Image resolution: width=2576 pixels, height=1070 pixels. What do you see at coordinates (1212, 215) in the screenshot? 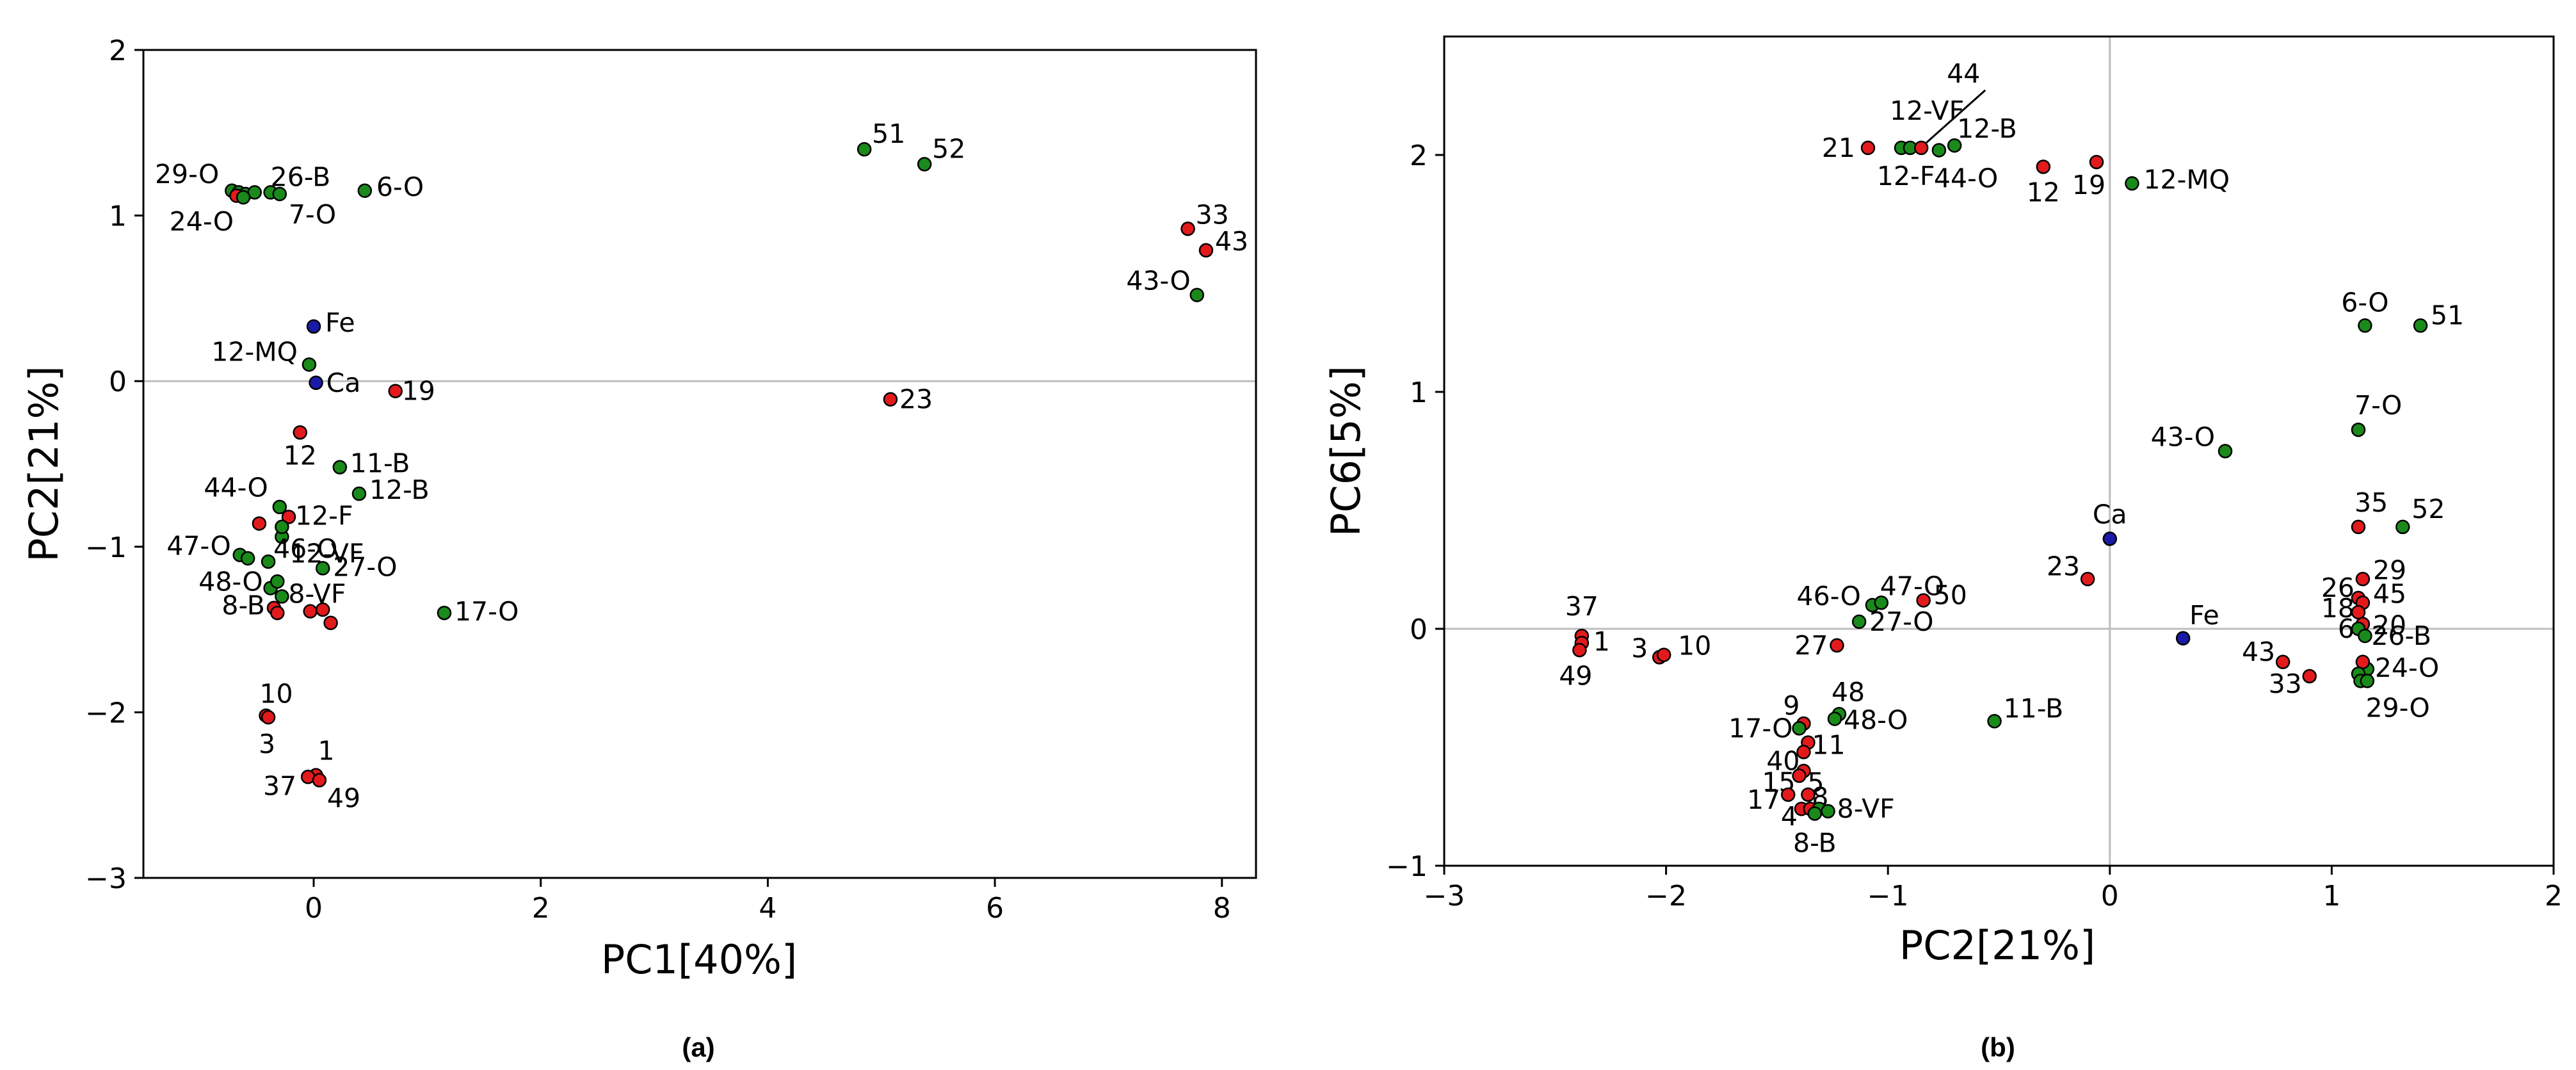
I see `point-label: 33` at bounding box center [1212, 215].